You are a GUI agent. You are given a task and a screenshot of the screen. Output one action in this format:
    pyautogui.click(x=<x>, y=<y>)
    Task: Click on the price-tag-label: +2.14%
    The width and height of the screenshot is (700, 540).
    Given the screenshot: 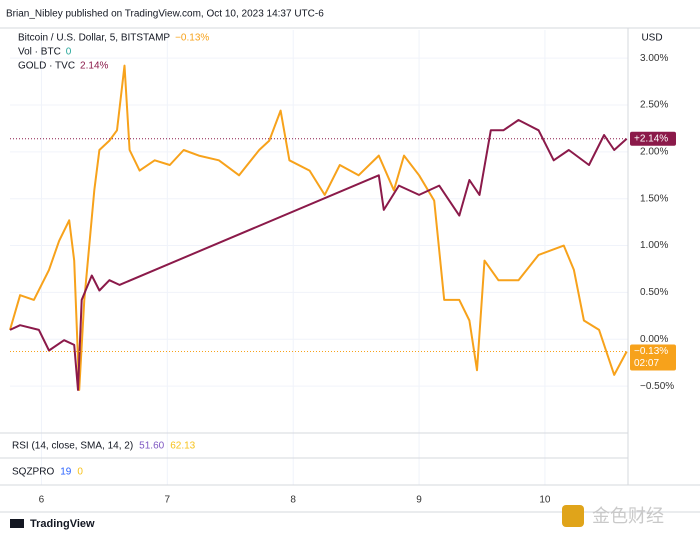 What is the action you would take?
    pyautogui.click(x=651, y=138)
    